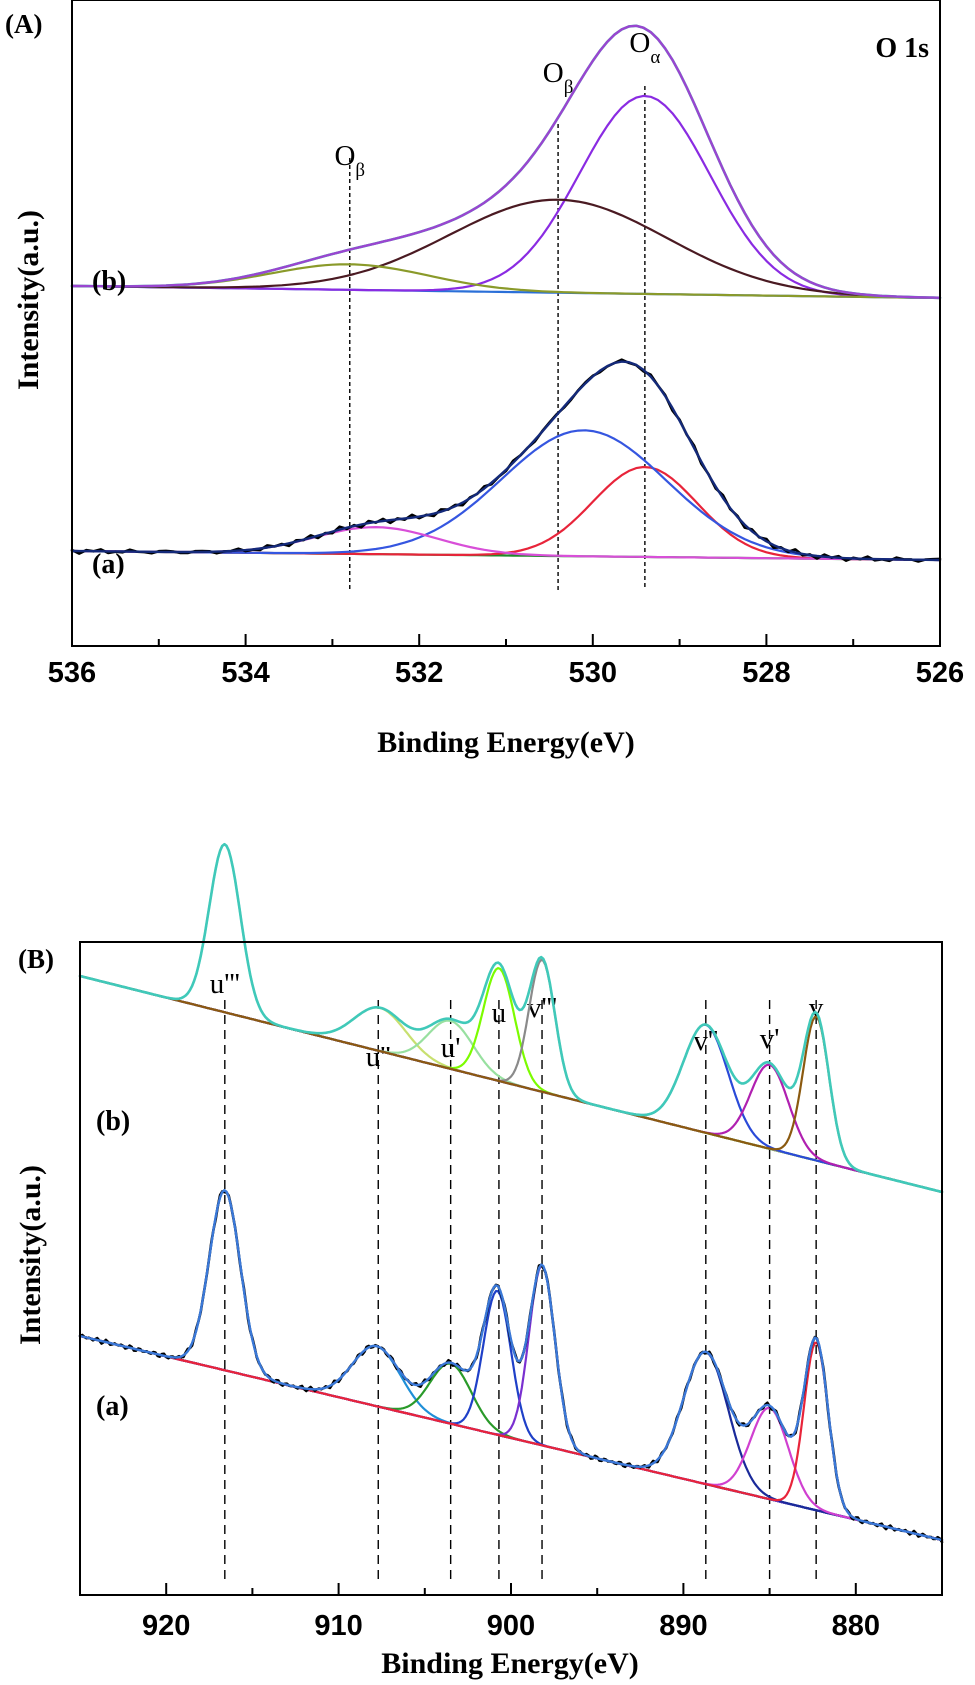  I want to click on panel-b-y-axis-label: Intensity(a.u.), so click(30, 1255).